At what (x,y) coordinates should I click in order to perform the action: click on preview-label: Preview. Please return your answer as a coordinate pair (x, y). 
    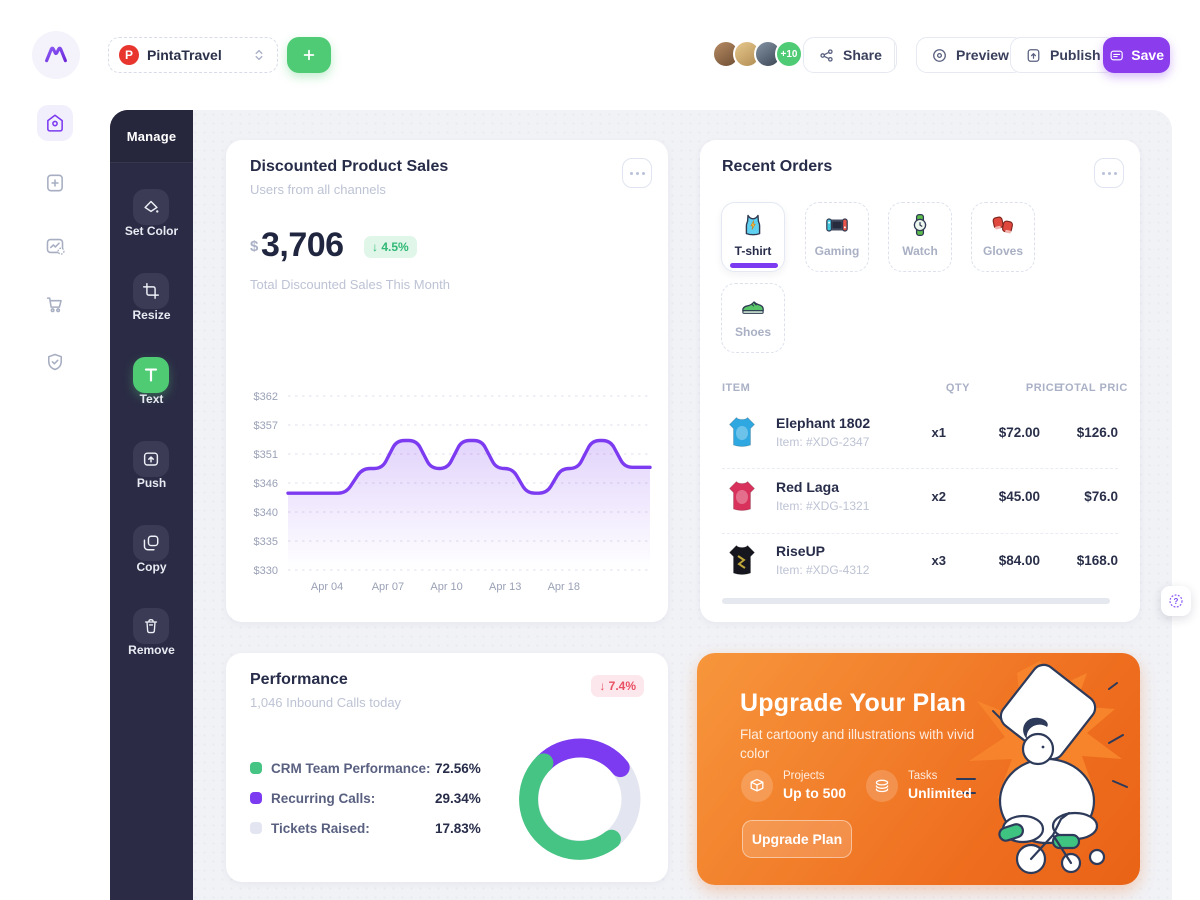
    Looking at the image, I should click on (982, 55).